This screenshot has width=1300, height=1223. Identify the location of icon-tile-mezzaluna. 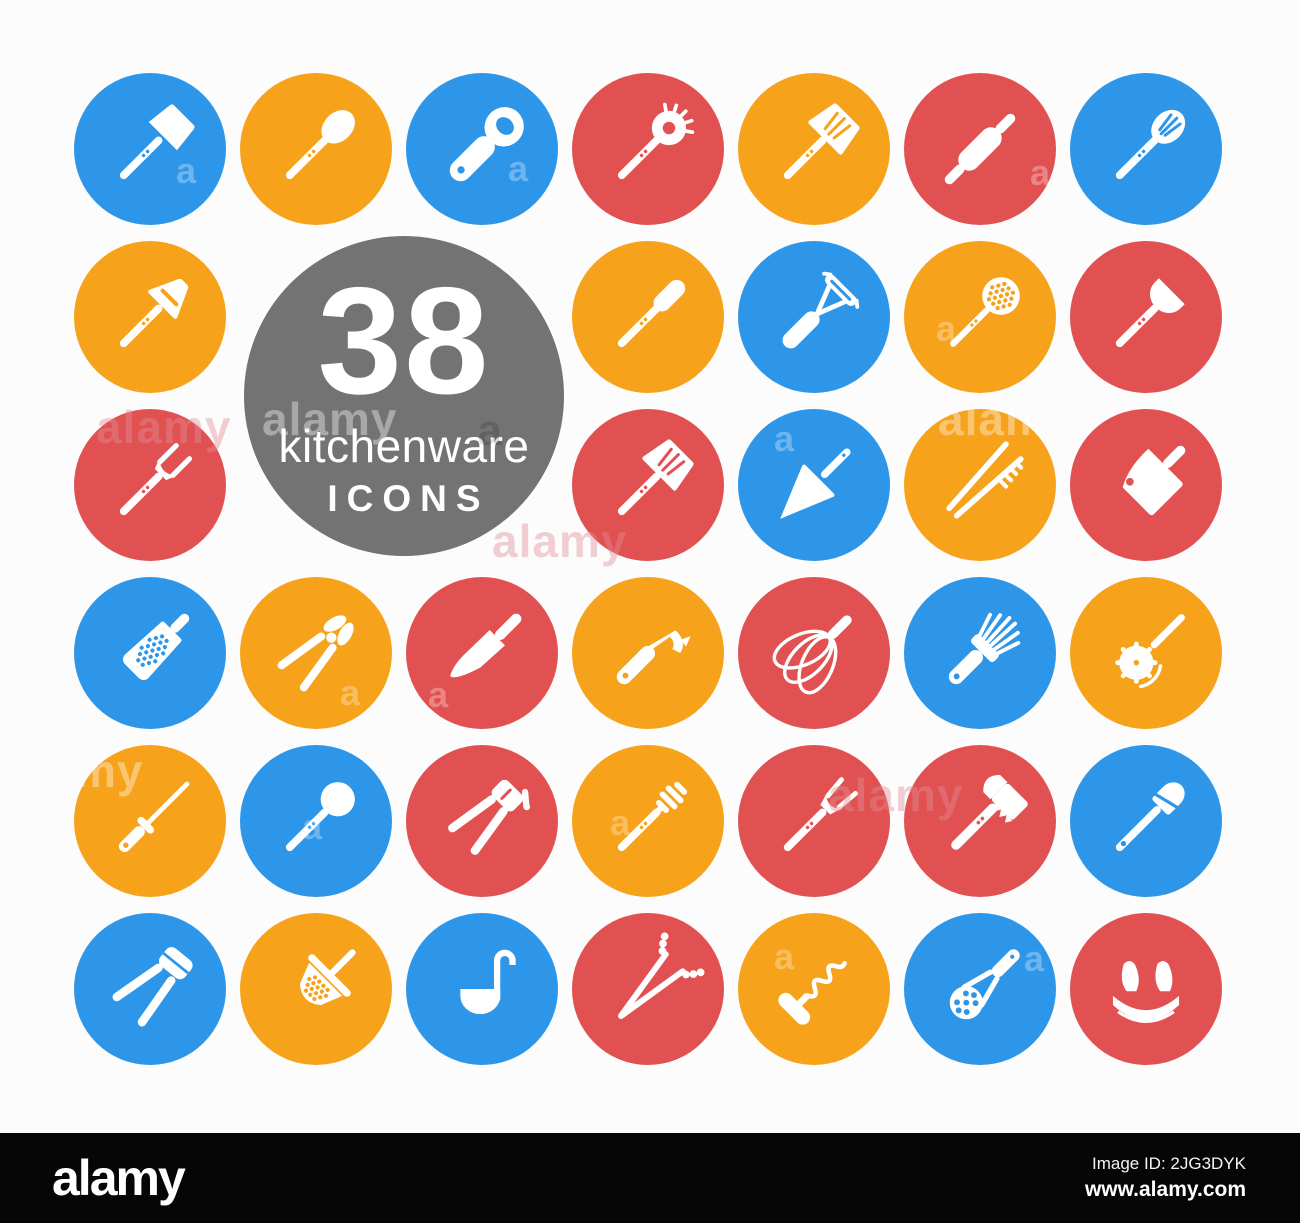
(1146, 989).